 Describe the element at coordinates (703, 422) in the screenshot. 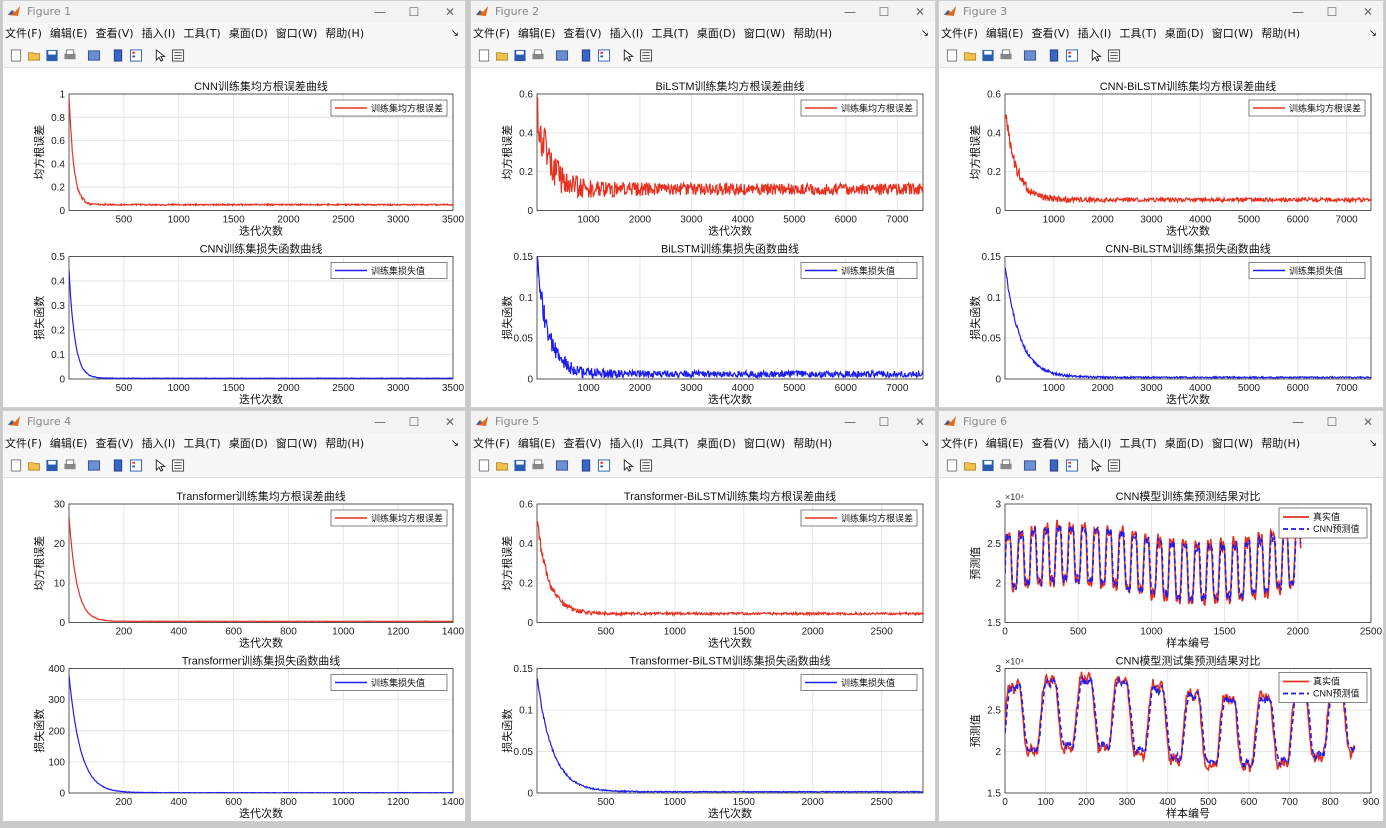

I see `window-titlebar: Figure 5 — ☐ ✕` at that location.